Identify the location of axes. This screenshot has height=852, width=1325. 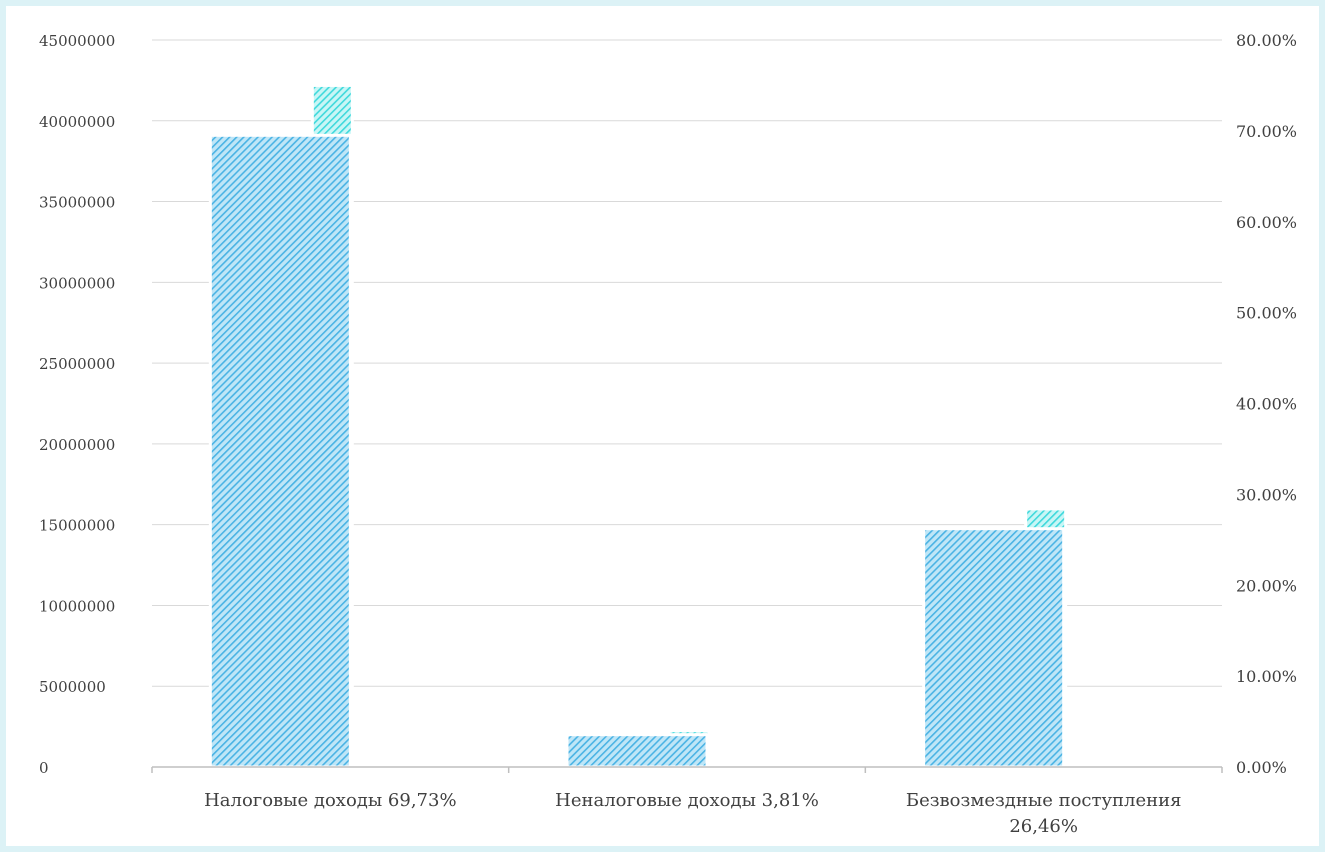
(687, 769).